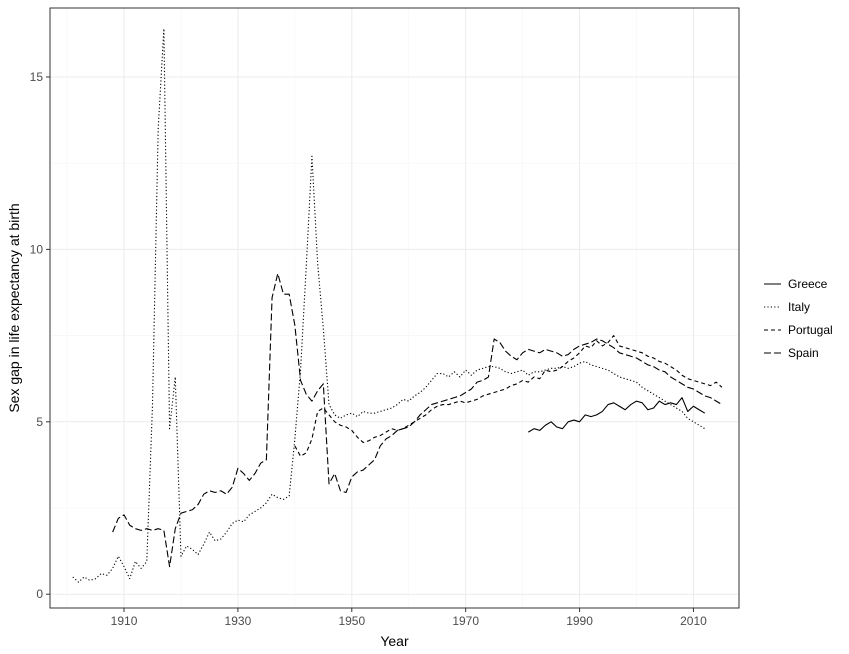 The width and height of the screenshot is (849, 654). What do you see at coordinates (351, 621) in the screenshot?
I see `x-tick-label: 1950` at bounding box center [351, 621].